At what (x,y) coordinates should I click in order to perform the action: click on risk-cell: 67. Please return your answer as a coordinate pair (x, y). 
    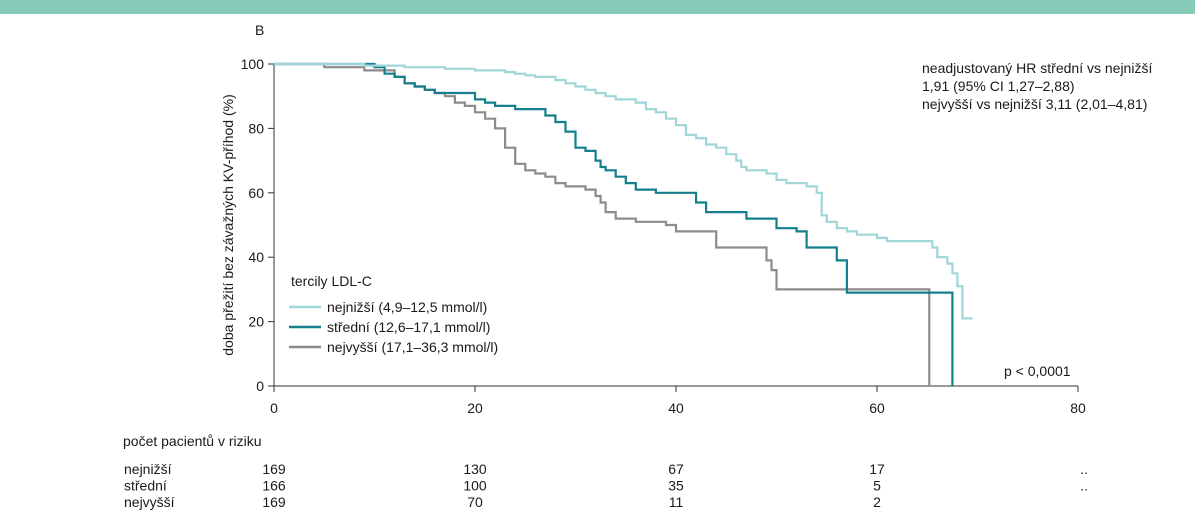
    Looking at the image, I should click on (676, 469).